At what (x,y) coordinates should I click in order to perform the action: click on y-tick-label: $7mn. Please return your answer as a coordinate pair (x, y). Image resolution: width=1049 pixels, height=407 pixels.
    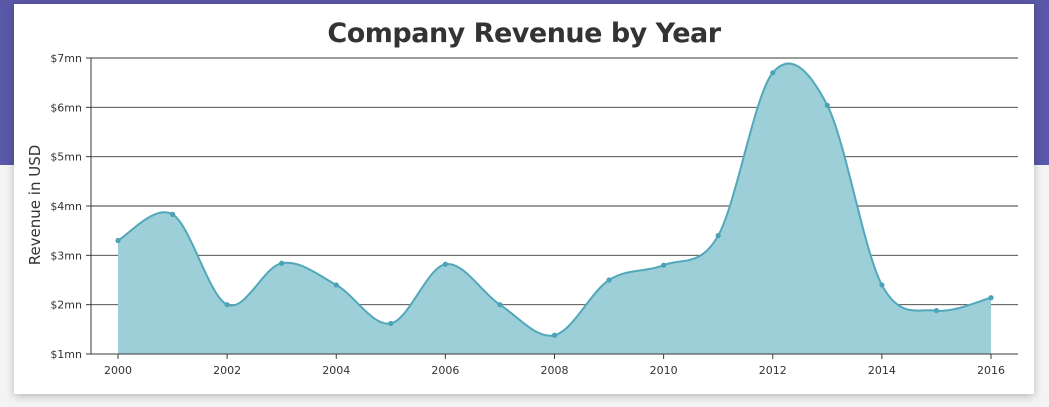
    Looking at the image, I should click on (66, 58).